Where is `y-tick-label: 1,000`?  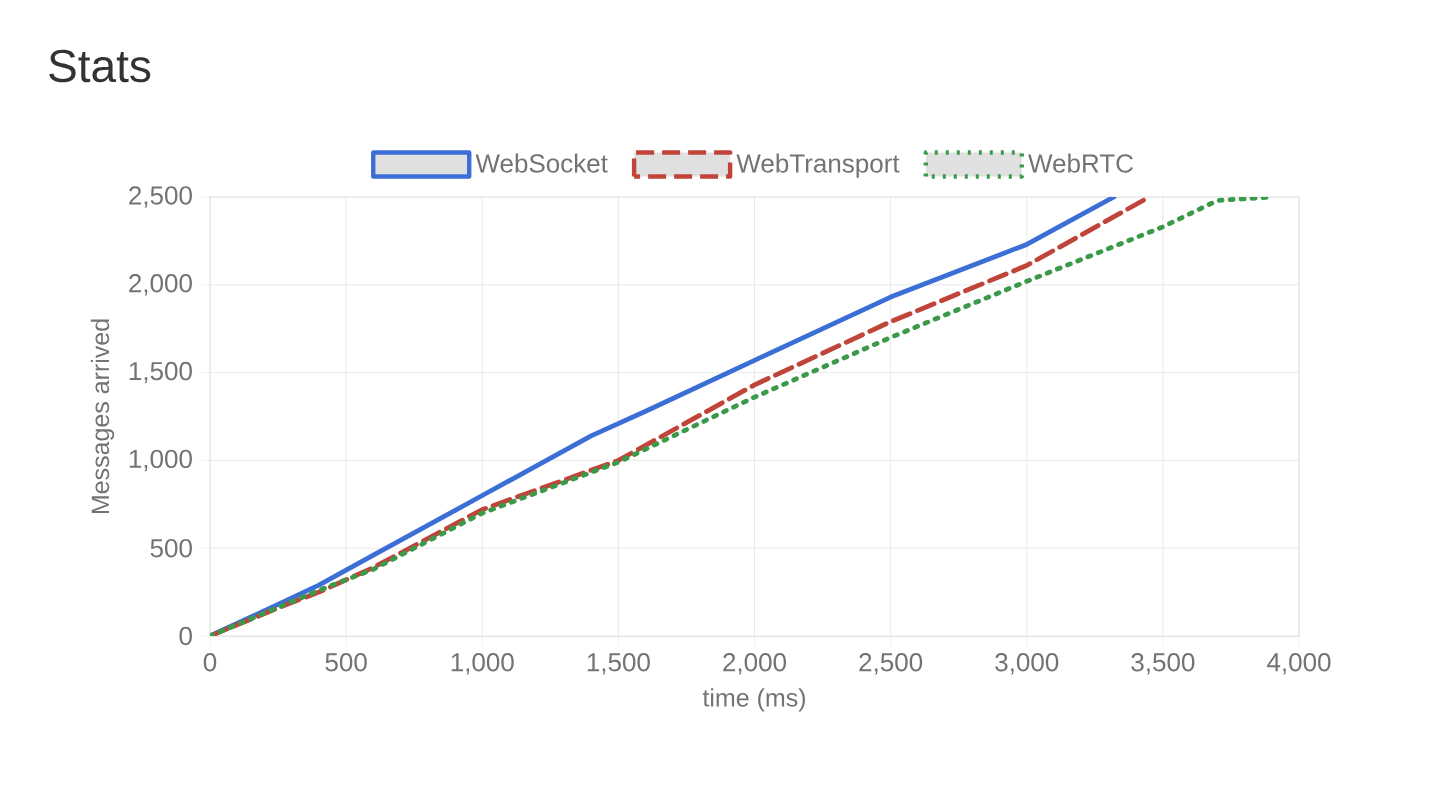 y-tick-label: 1,000 is located at coordinates (160, 460).